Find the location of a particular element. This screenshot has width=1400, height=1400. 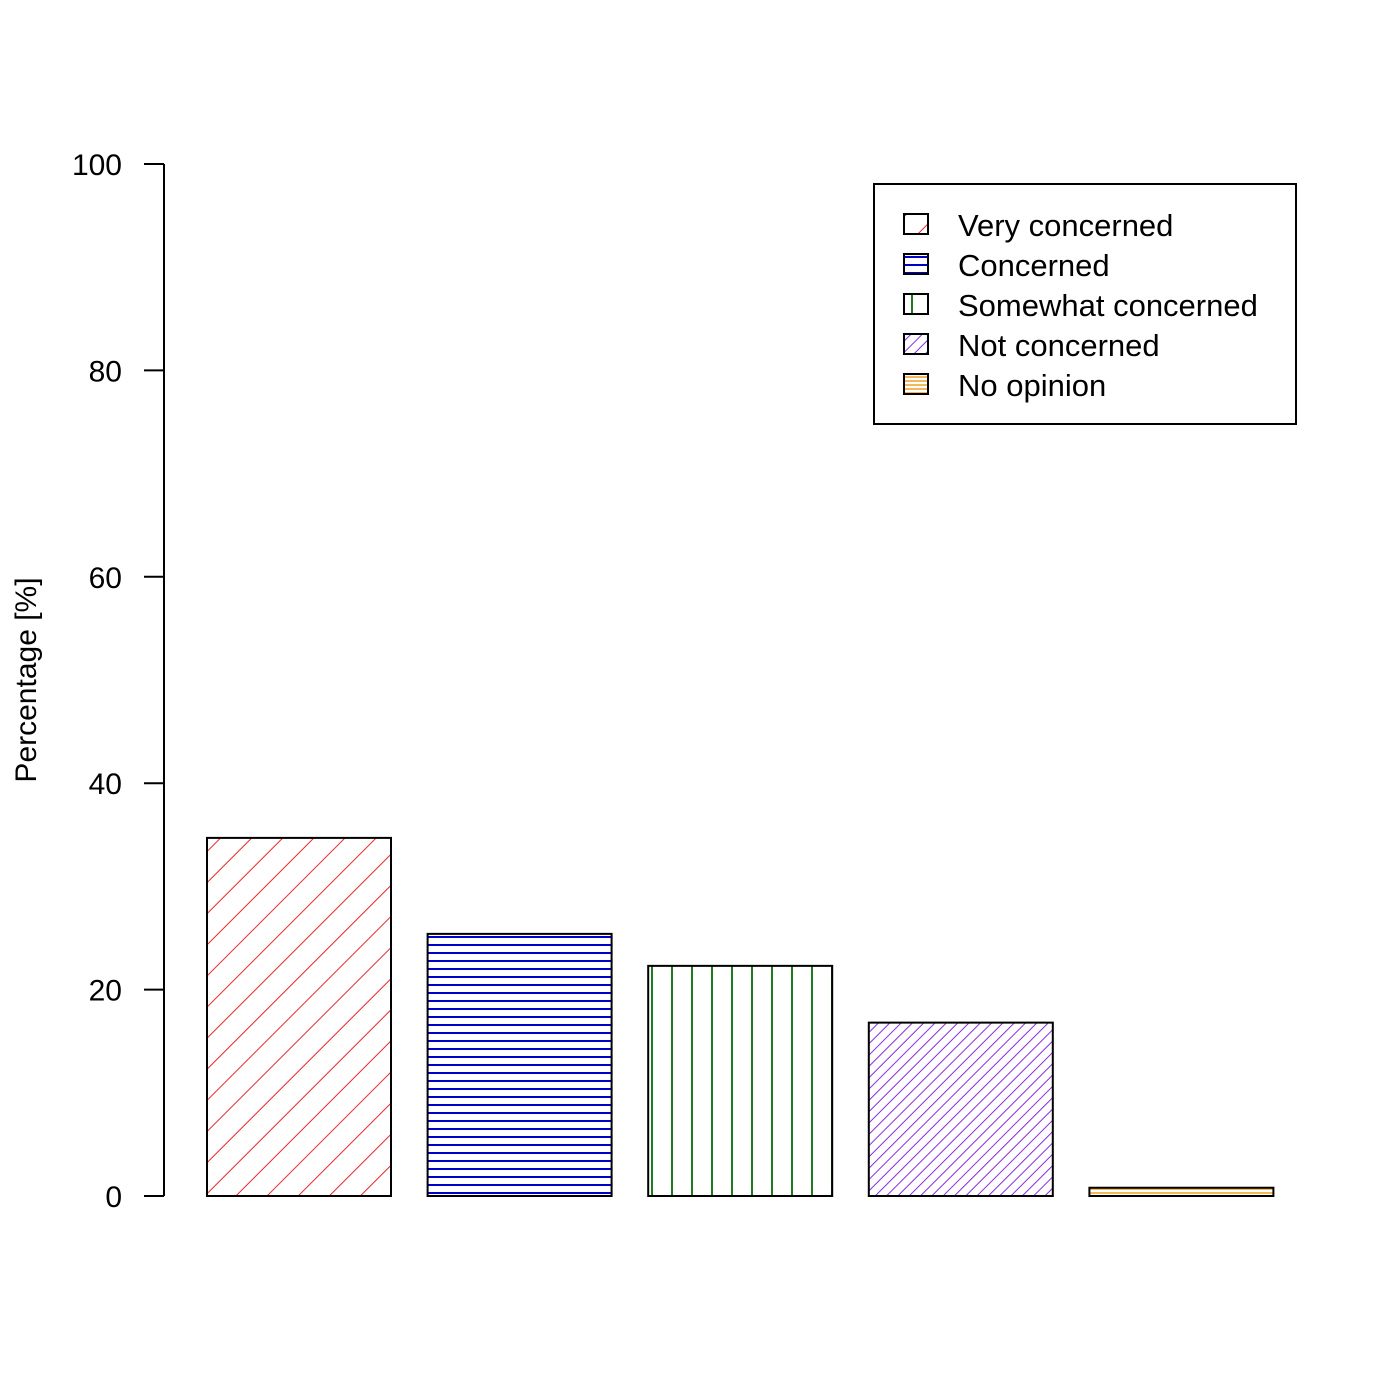

bar-no-opinion is located at coordinates (1181, 1192).